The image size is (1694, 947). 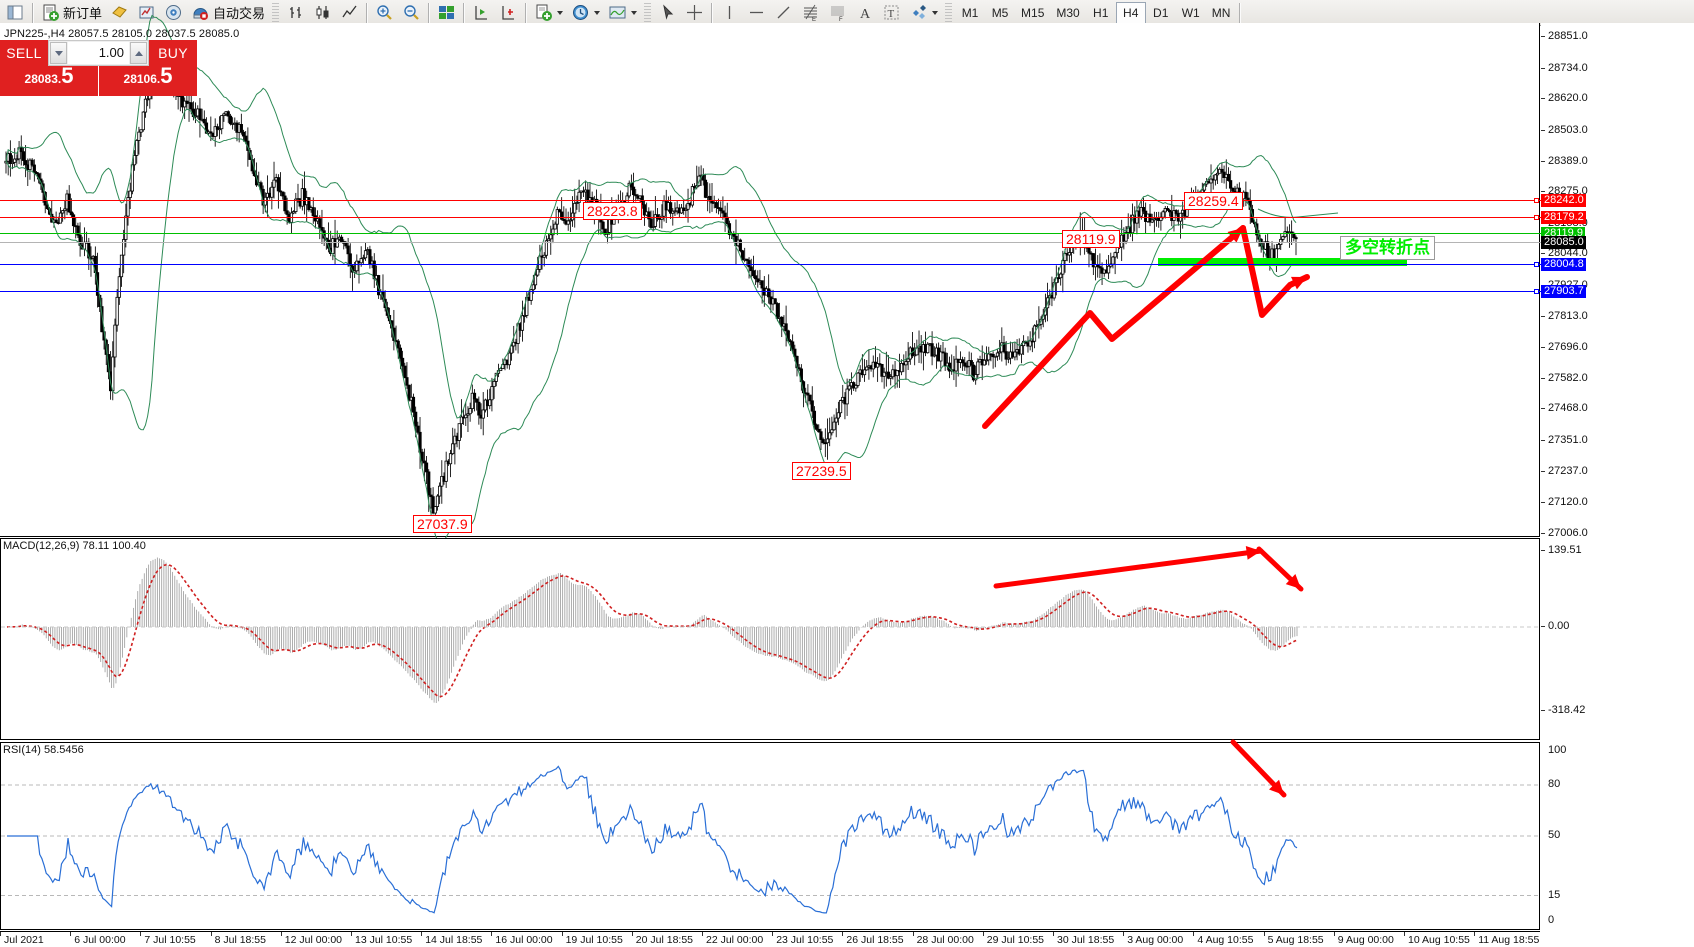 I want to click on macd-downturn-arrow, so click(x=1280, y=569).